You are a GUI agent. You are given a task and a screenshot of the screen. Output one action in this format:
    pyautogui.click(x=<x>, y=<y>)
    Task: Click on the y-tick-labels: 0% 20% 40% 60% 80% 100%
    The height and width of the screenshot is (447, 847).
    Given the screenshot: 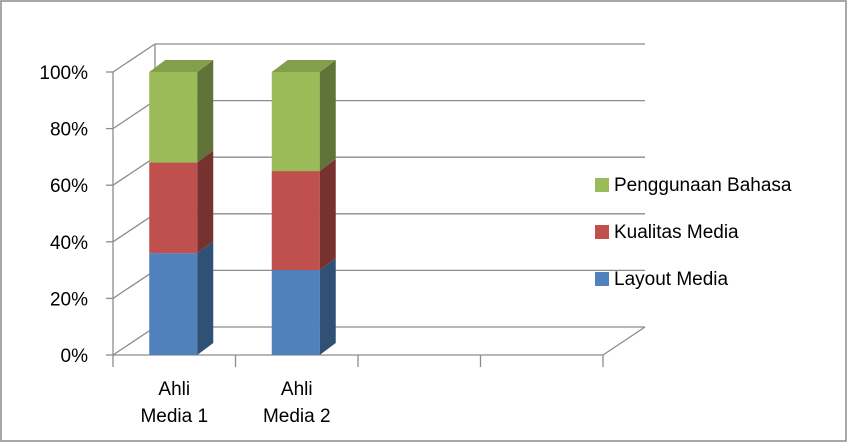 What is the action you would take?
    pyautogui.click(x=63, y=215)
    